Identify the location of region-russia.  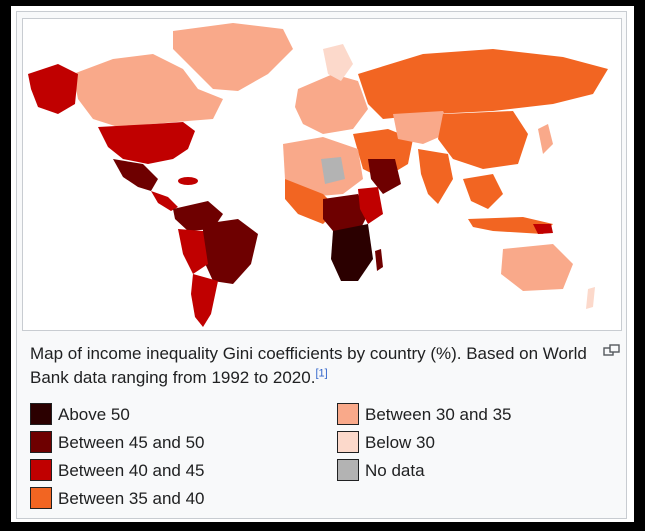
(483, 84).